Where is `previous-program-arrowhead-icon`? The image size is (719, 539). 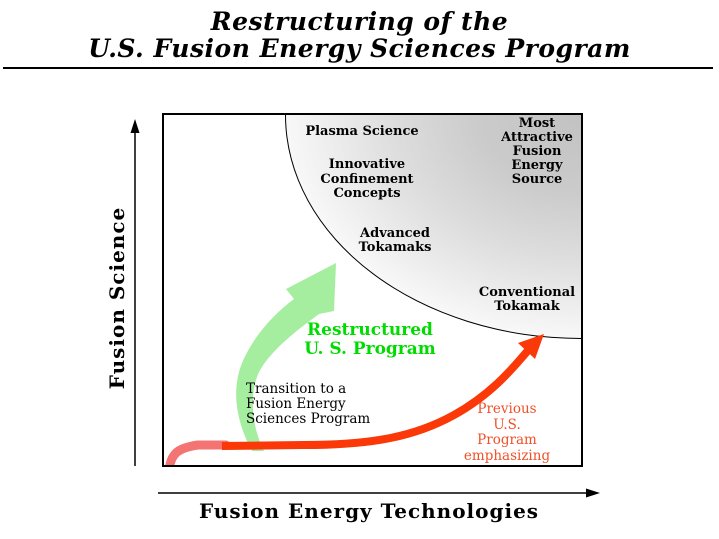 previous-program-arrowhead-icon is located at coordinates (531, 346).